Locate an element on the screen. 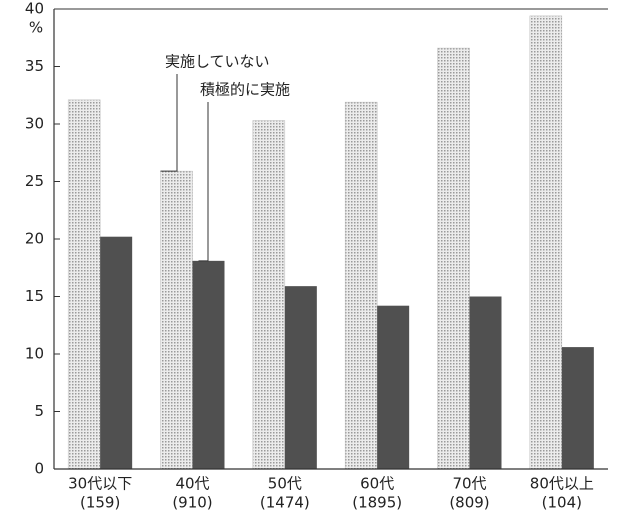 The image size is (638, 523). x-tick-sublabel: (809) is located at coordinates (469, 503).